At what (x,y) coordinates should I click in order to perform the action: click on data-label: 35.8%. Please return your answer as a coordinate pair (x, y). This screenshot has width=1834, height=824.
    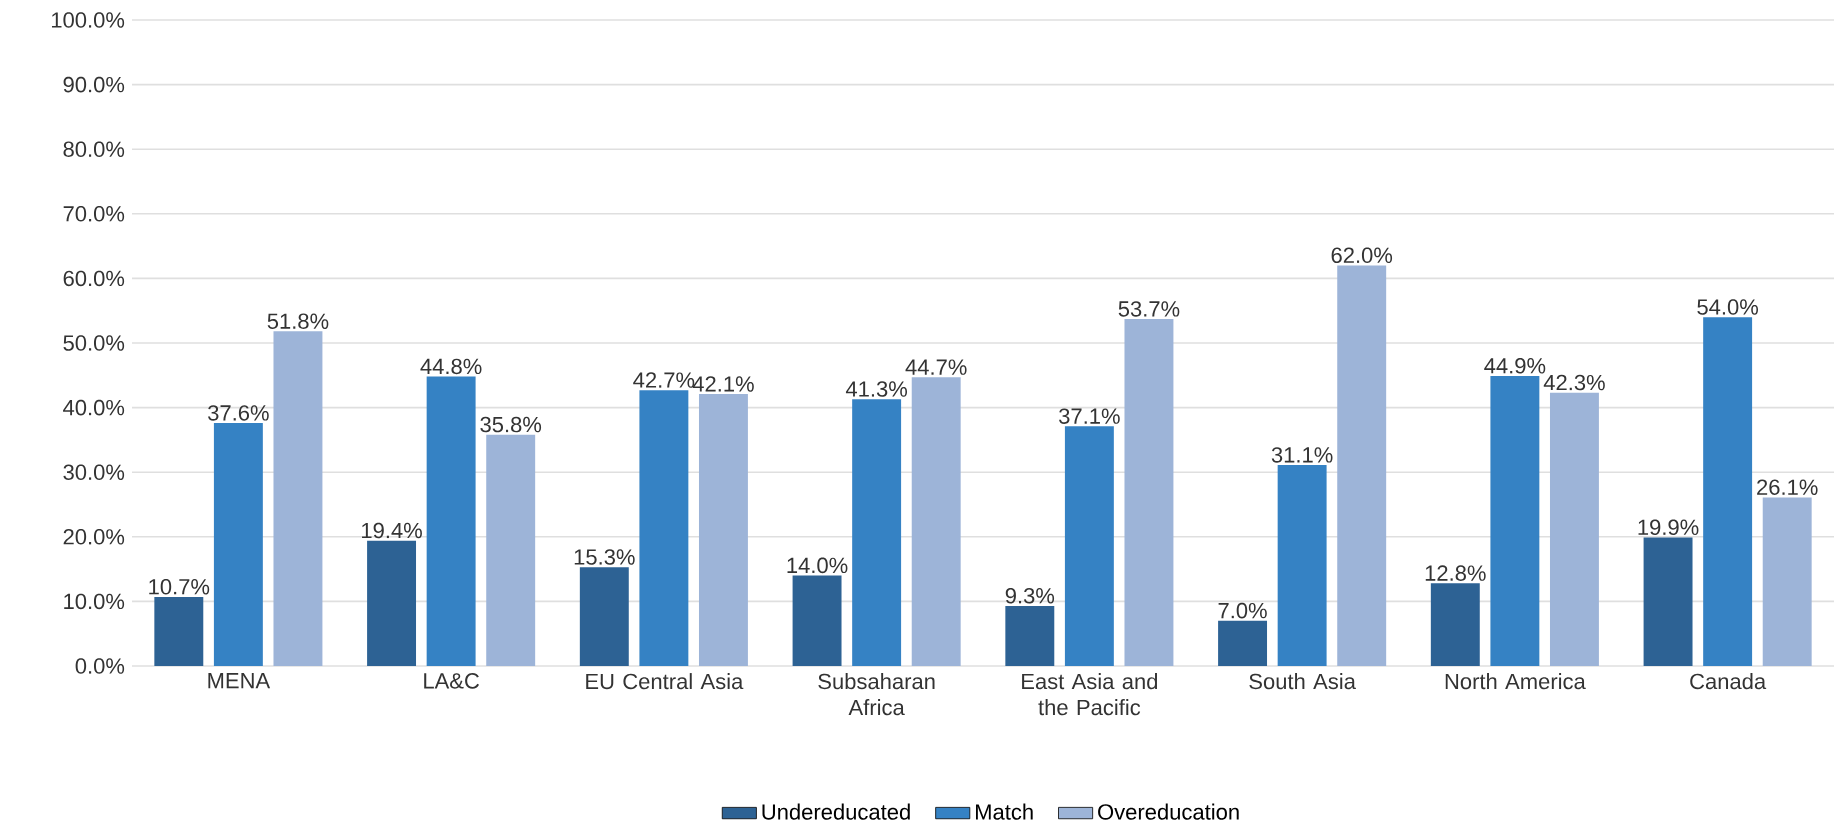
    Looking at the image, I should click on (511, 424).